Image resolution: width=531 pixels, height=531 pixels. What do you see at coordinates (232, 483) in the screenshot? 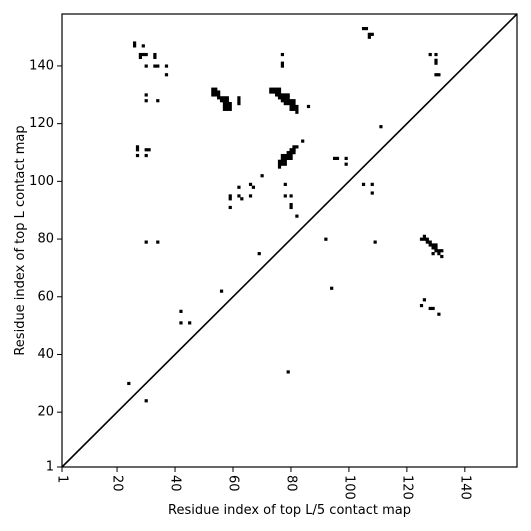
I see `x-tick-label: 60` at bounding box center [232, 483].